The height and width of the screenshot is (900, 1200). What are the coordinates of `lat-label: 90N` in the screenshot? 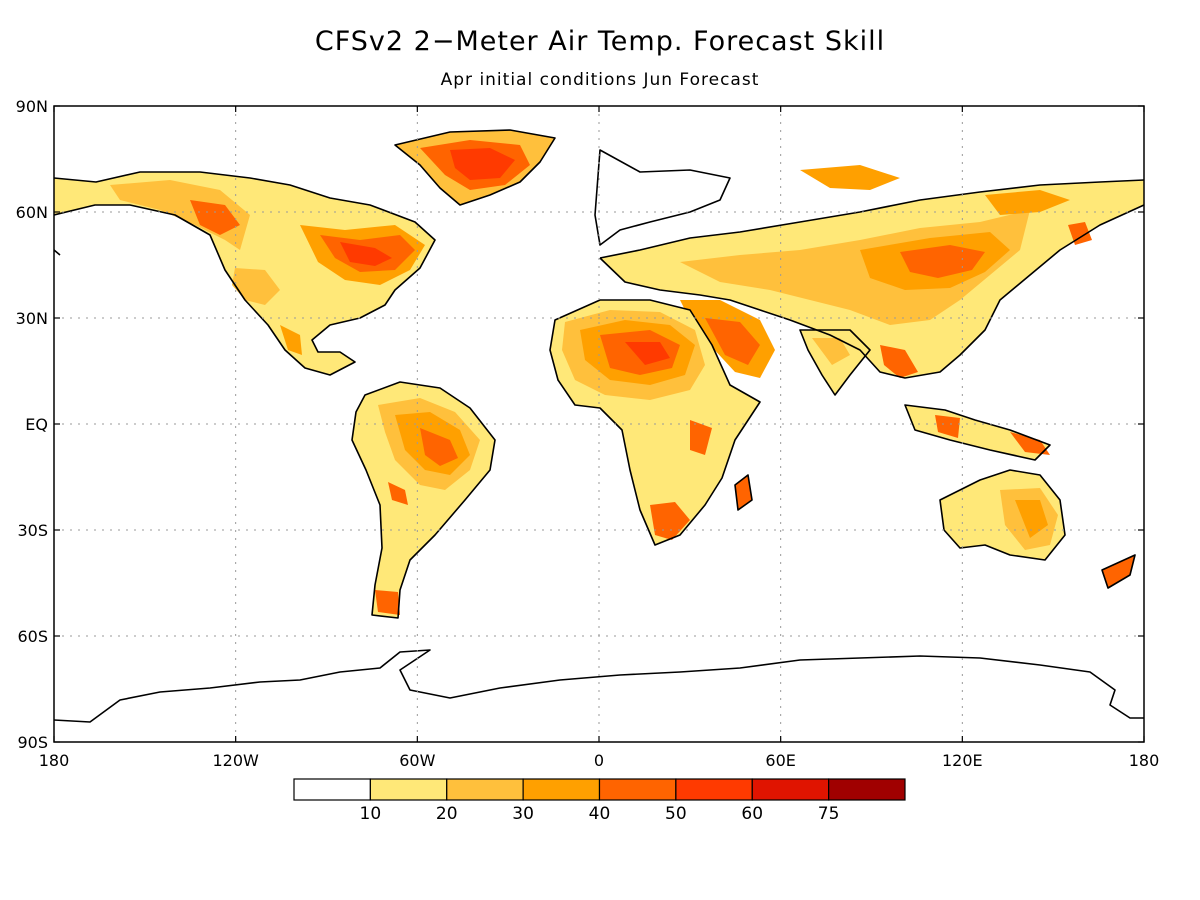 It's located at (32, 106).